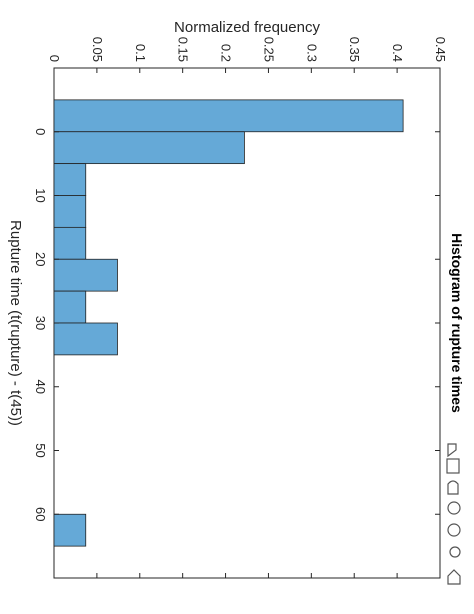  I want to click on x-axis-label: Rupture time (t(rupture) - t(45)), so click(15, 323).